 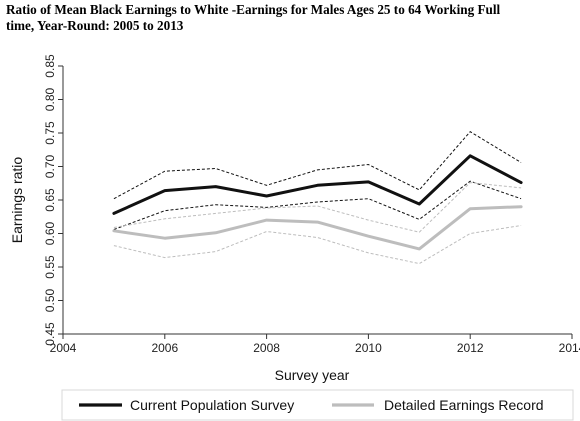 I want to click on legend-box, so click(x=317, y=405).